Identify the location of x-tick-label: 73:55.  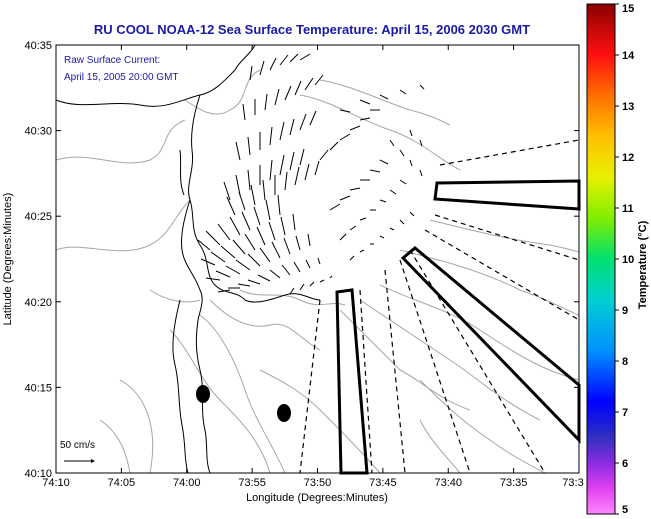
(252, 483).